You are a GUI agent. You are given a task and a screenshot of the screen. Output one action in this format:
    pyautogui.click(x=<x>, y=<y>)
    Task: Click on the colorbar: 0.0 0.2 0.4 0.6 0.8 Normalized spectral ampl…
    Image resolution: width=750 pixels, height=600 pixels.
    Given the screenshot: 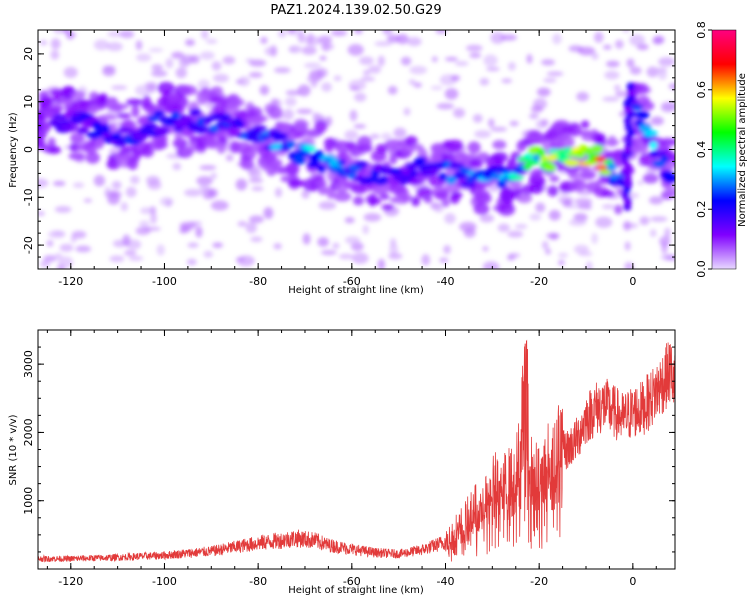 What is the action you would take?
    pyautogui.click(x=721, y=149)
    